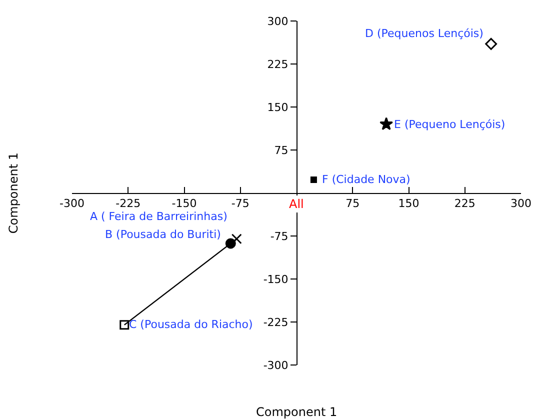  I want to click on x-axis-title: Component 1, so click(297, 412).